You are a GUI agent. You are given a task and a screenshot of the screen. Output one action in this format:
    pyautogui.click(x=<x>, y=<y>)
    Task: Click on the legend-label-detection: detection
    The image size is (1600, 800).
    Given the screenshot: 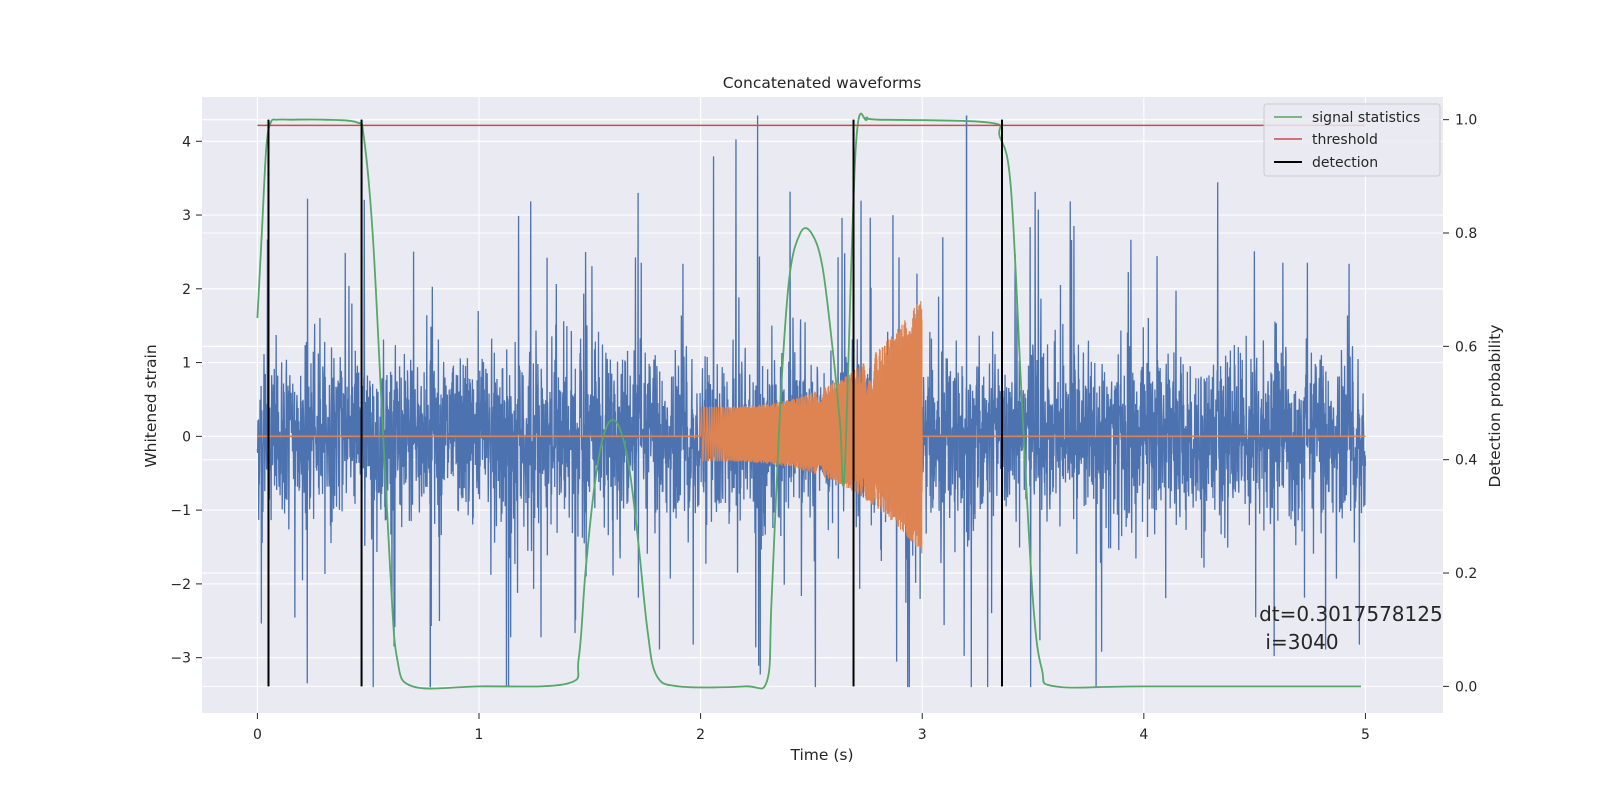 What is the action you would take?
    pyautogui.click(x=1345, y=163)
    